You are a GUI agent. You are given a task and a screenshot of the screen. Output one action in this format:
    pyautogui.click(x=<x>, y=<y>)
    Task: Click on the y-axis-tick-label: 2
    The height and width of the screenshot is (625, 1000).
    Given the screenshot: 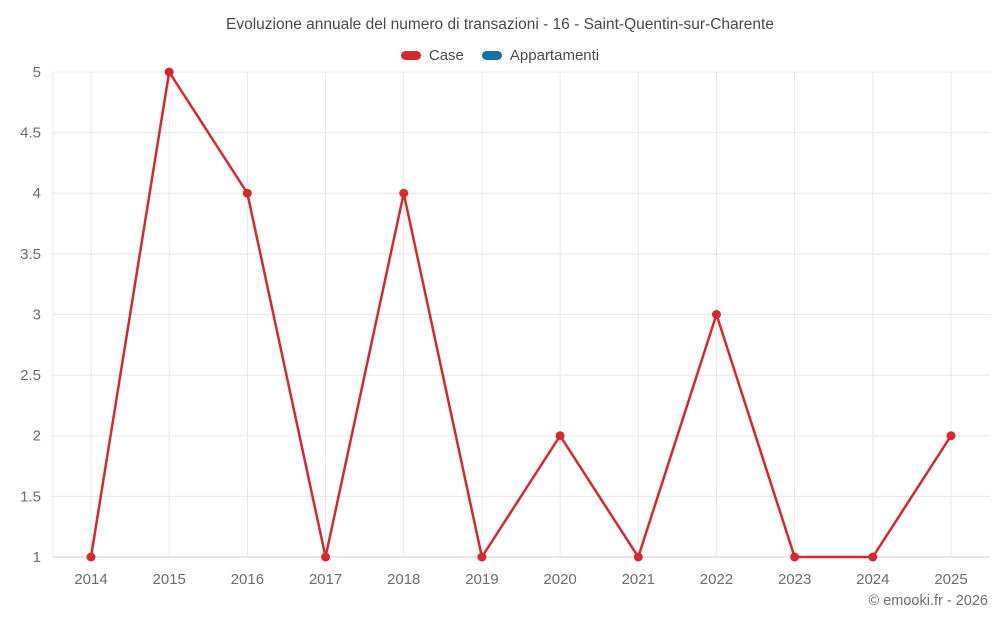 What is the action you would take?
    pyautogui.click(x=37, y=436)
    